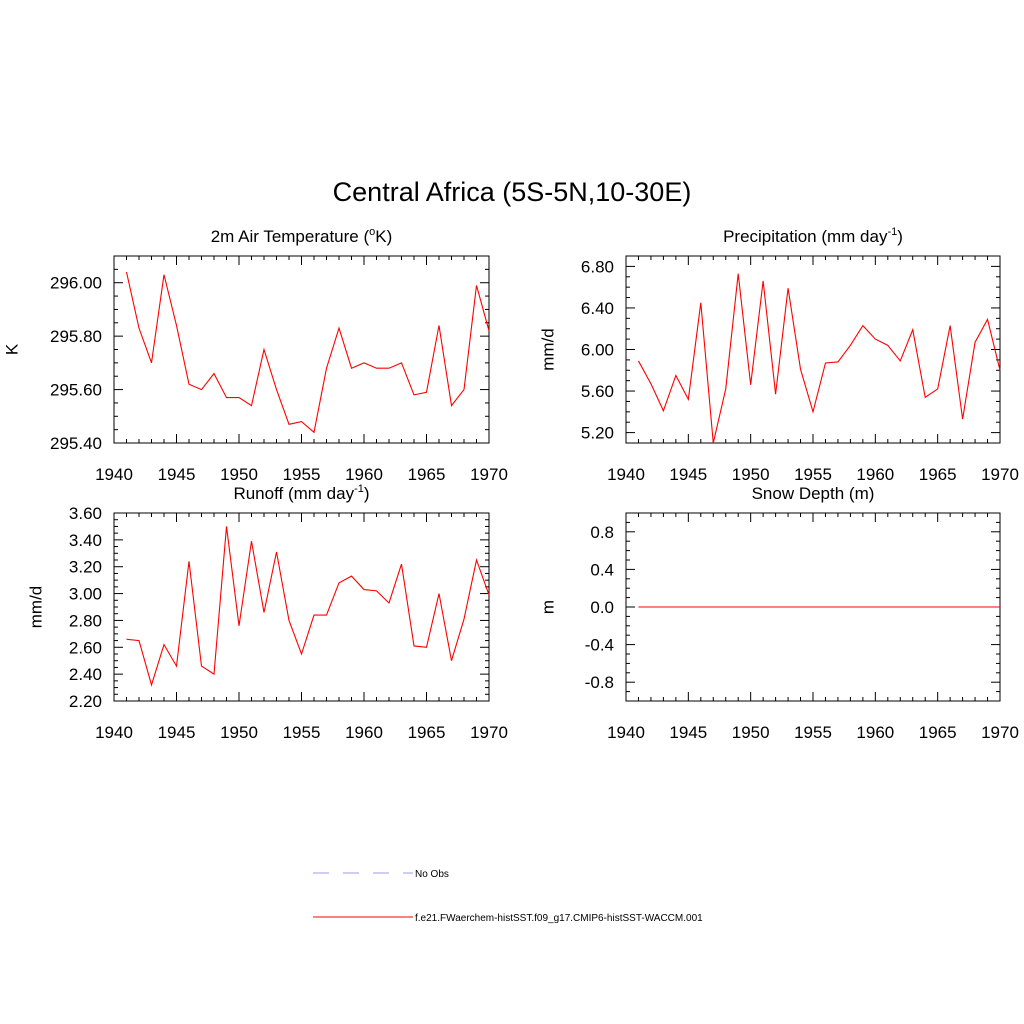 Image resolution: width=1024 pixels, height=1024 pixels. I want to click on y-tick-label: 3.60, so click(85, 513).